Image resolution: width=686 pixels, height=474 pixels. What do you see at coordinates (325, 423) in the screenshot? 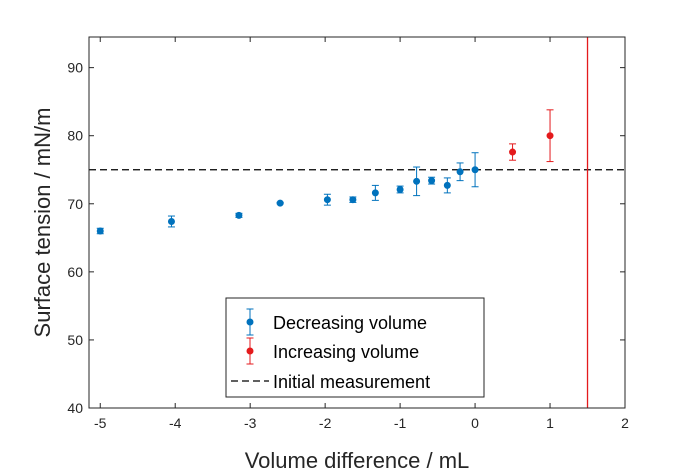
I see `x-tick-label: -2` at bounding box center [325, 423].